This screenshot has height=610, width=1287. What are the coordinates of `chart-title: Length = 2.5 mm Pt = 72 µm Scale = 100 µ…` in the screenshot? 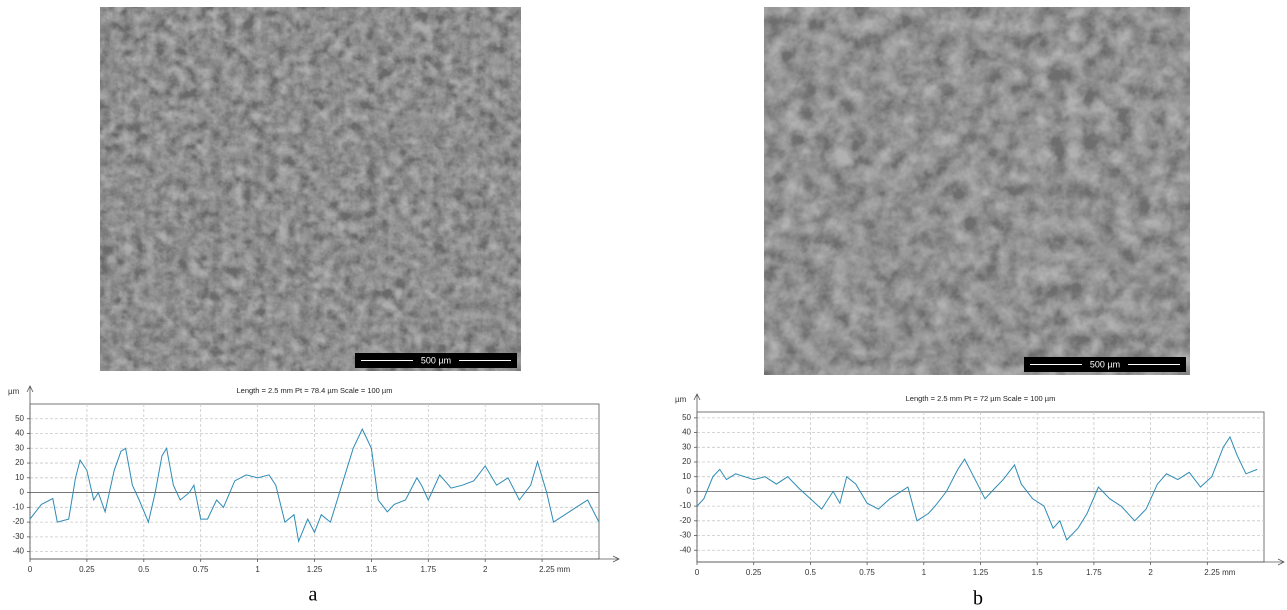 It's located at (981, 398).